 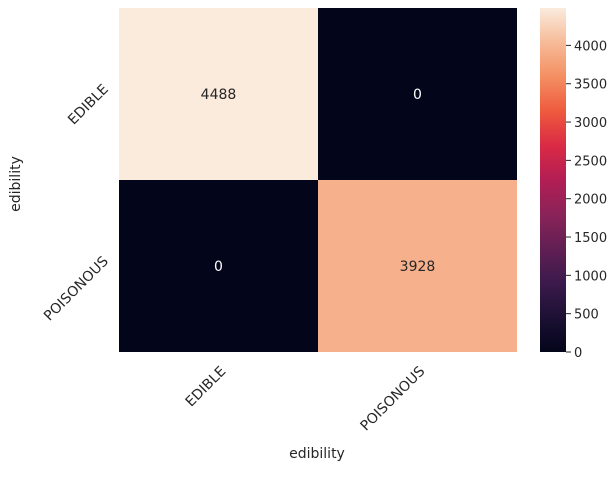 What do you see at coordinates (16, 184) in the screenshot?
I see `y-axis-label: edibility` at bounding box center [16, 184].